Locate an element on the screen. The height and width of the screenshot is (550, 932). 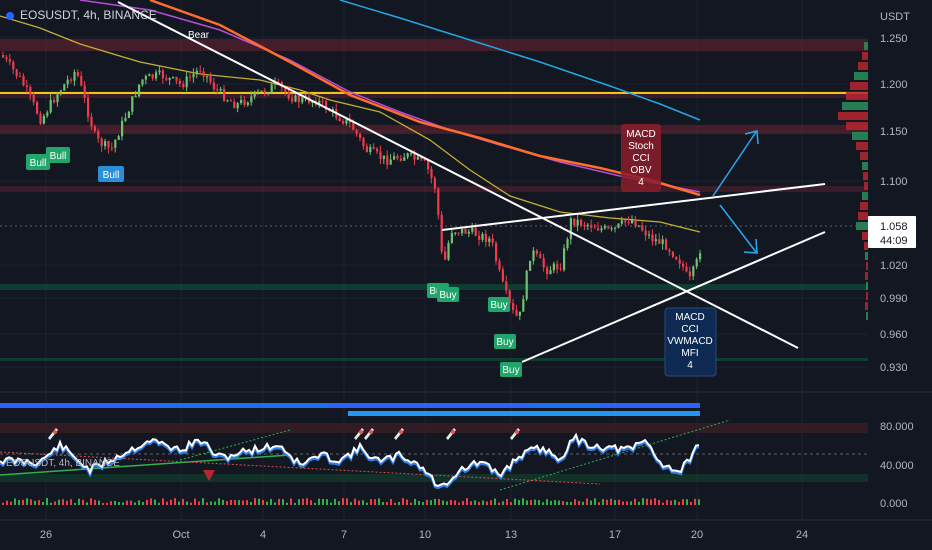
svg-text: MFI is located at coordinates (689, 353).